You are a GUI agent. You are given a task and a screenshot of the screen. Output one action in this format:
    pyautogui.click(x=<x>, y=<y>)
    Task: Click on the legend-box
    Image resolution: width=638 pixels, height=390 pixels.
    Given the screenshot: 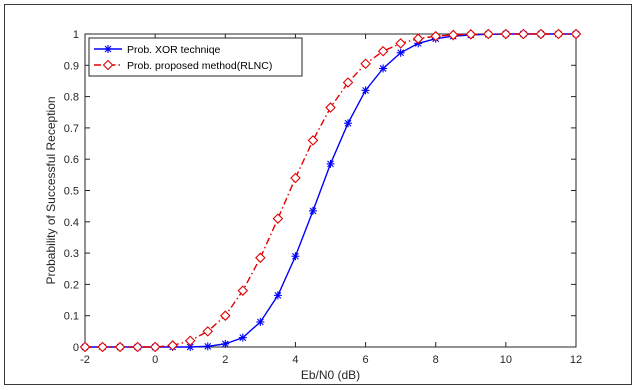 What is the action you would take?
    pyautogui.click(x=195, y=57)
    